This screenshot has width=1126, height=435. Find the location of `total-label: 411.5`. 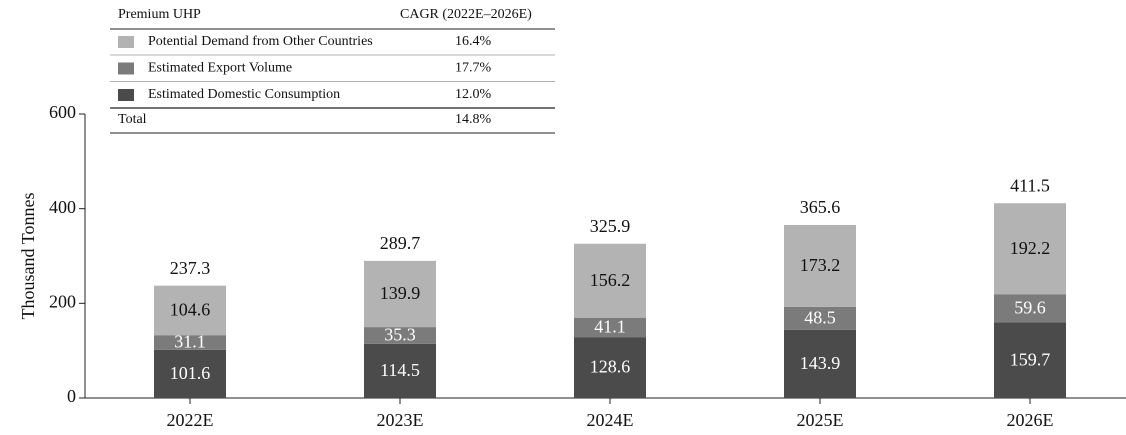

total-label: 411.5 is located at coordinates (1030, 185).